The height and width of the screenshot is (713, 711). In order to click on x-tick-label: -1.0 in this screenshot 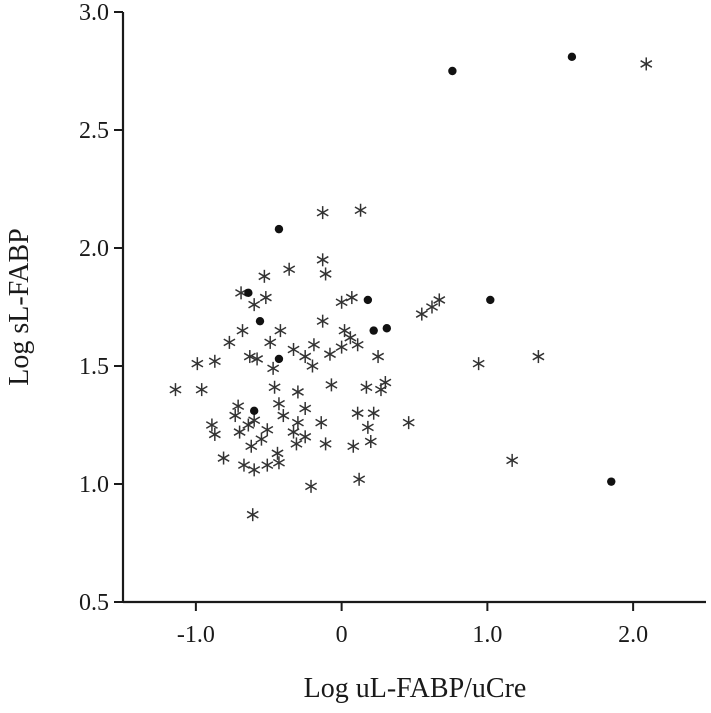, I will do `click(196, 635)`.